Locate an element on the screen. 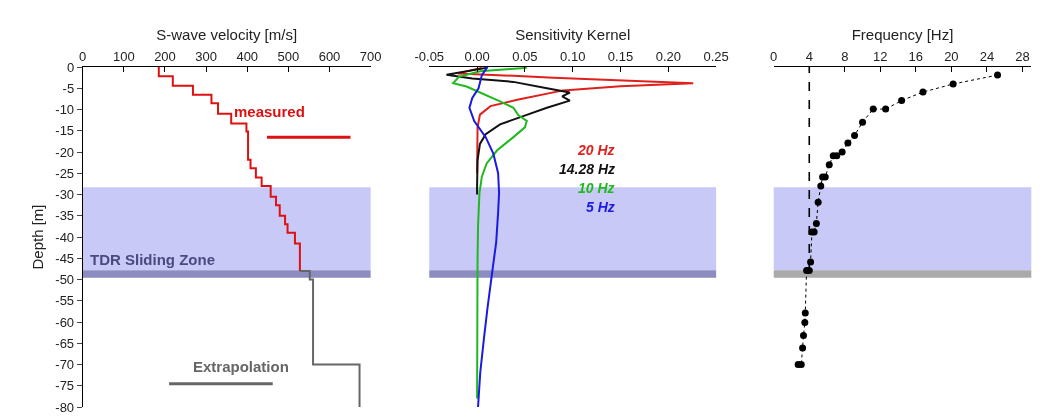 The image size is (1047, 419). series-label: measured is located at coordinates (269, 111).